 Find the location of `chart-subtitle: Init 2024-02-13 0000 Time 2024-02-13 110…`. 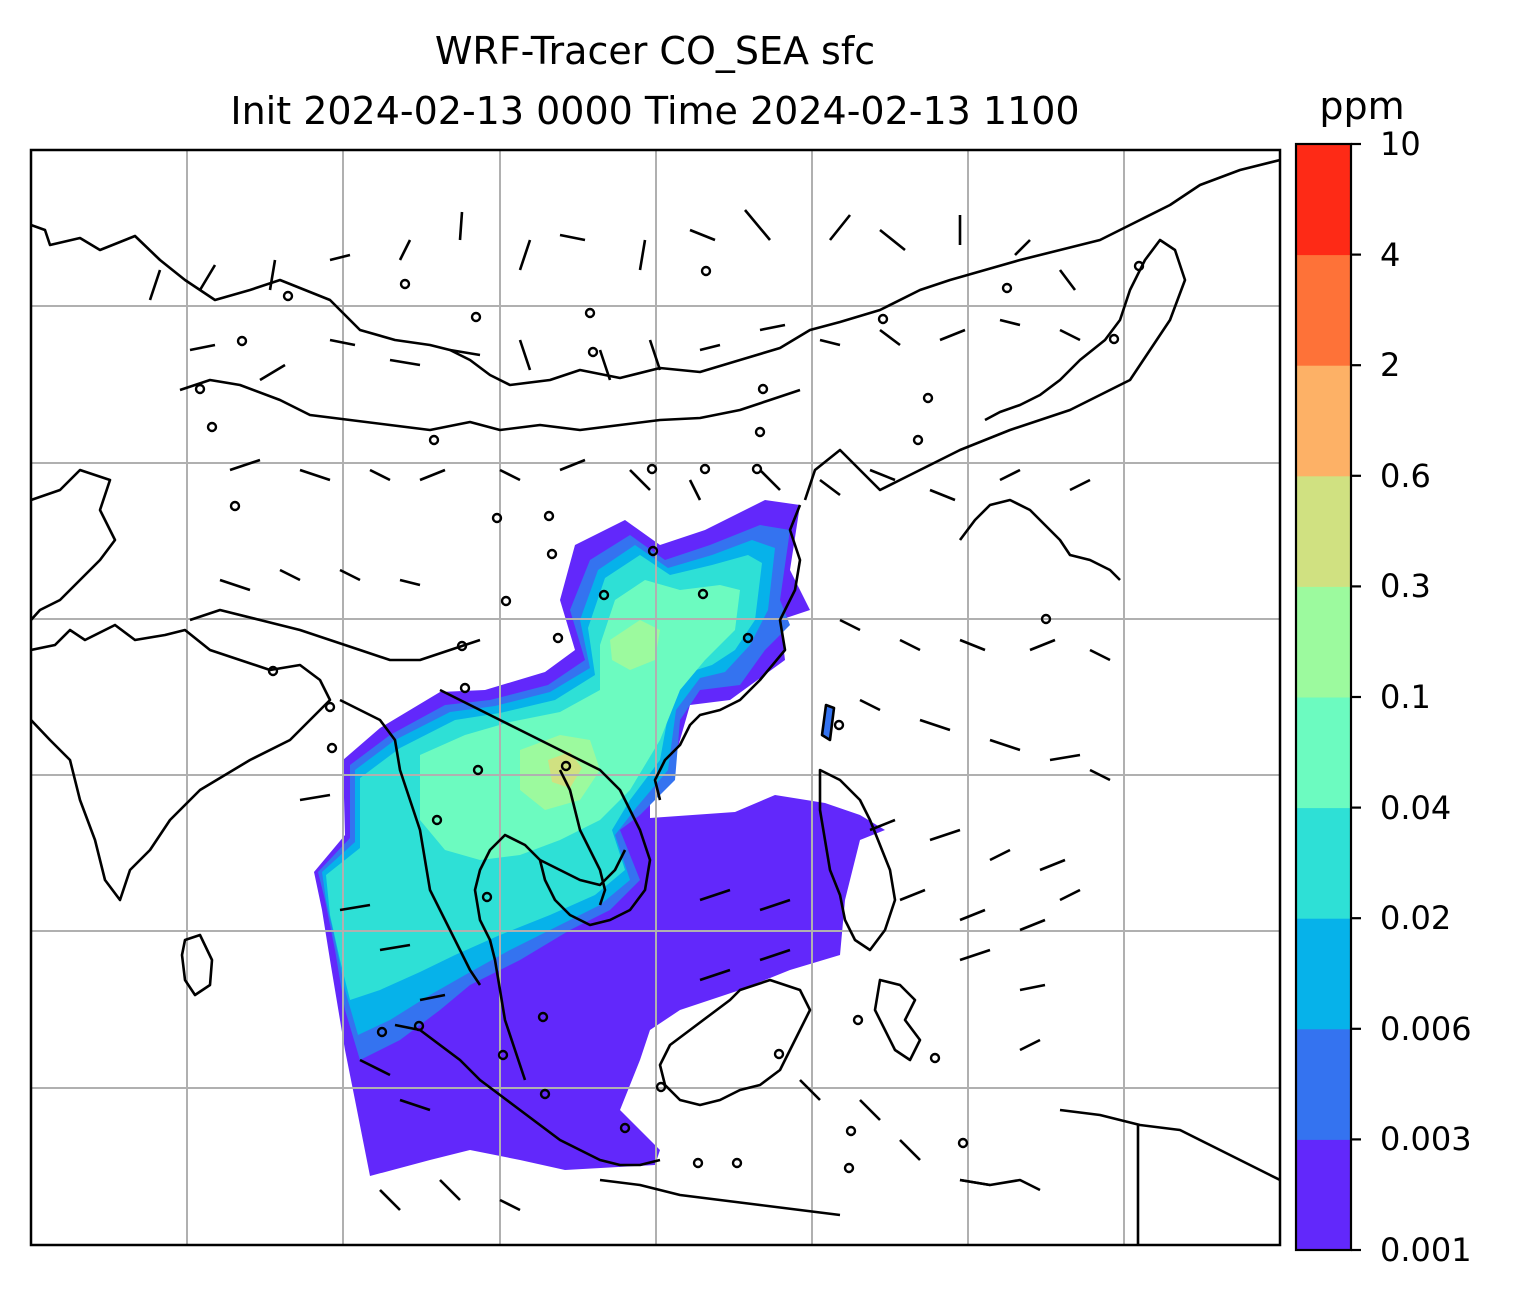

chart-subtitle: Init 2024-02-13 0000 Time 2024-02-13 110… is located at coordinates (655, 111).